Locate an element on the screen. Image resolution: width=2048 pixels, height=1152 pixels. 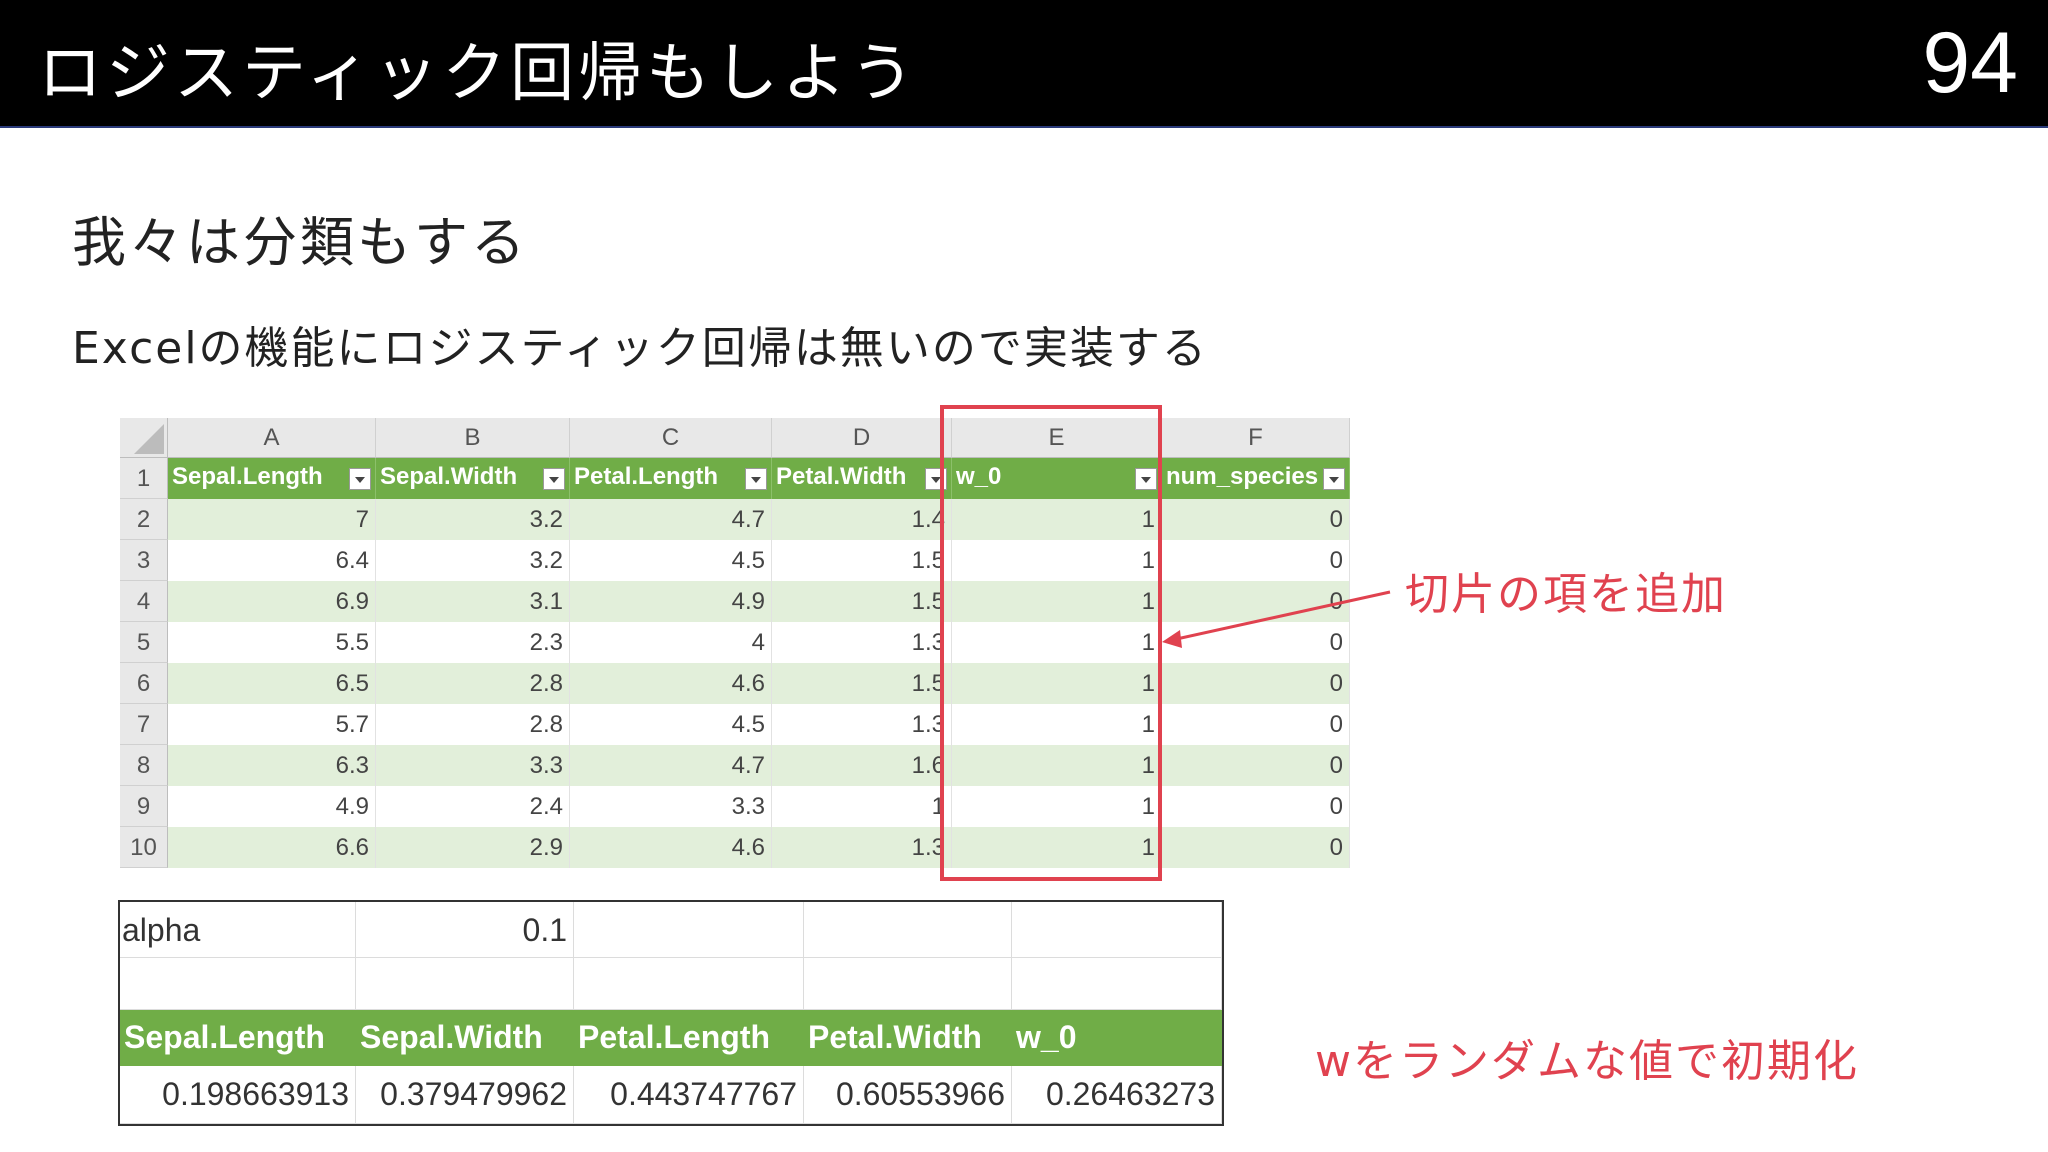
row-header-1: 1 is located at coordinates (144, 478).